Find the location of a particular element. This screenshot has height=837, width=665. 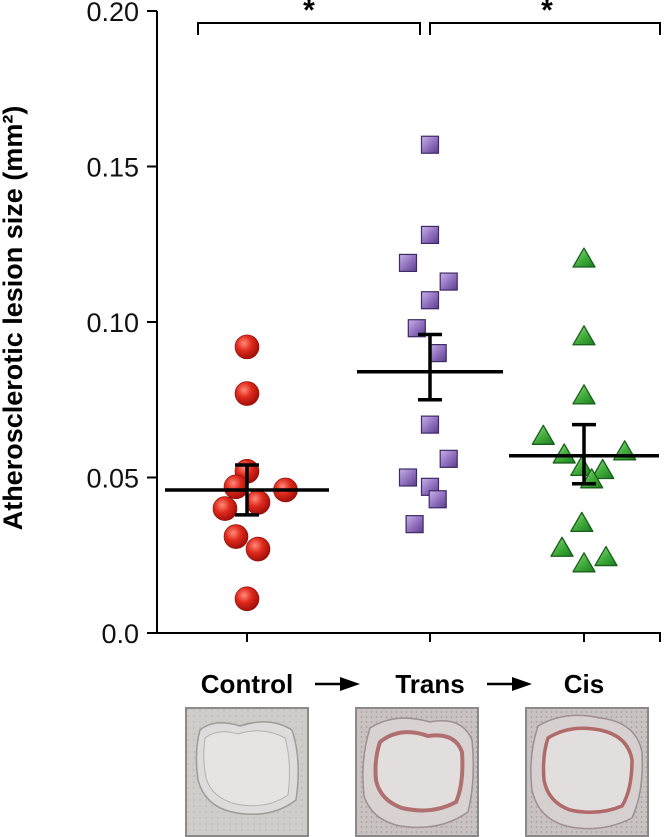

y-tick-label: 0.10 is located at coordinates (112, 323).